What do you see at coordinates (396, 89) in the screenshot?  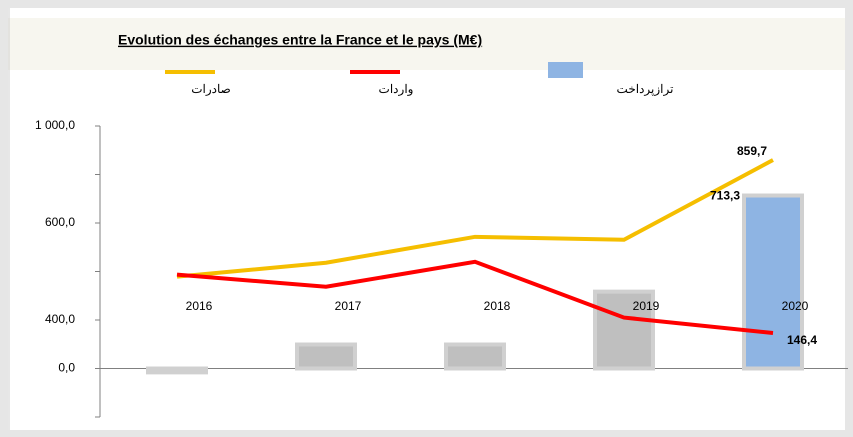 I see `legend-label: واردات` at bounding box center [396, 89].